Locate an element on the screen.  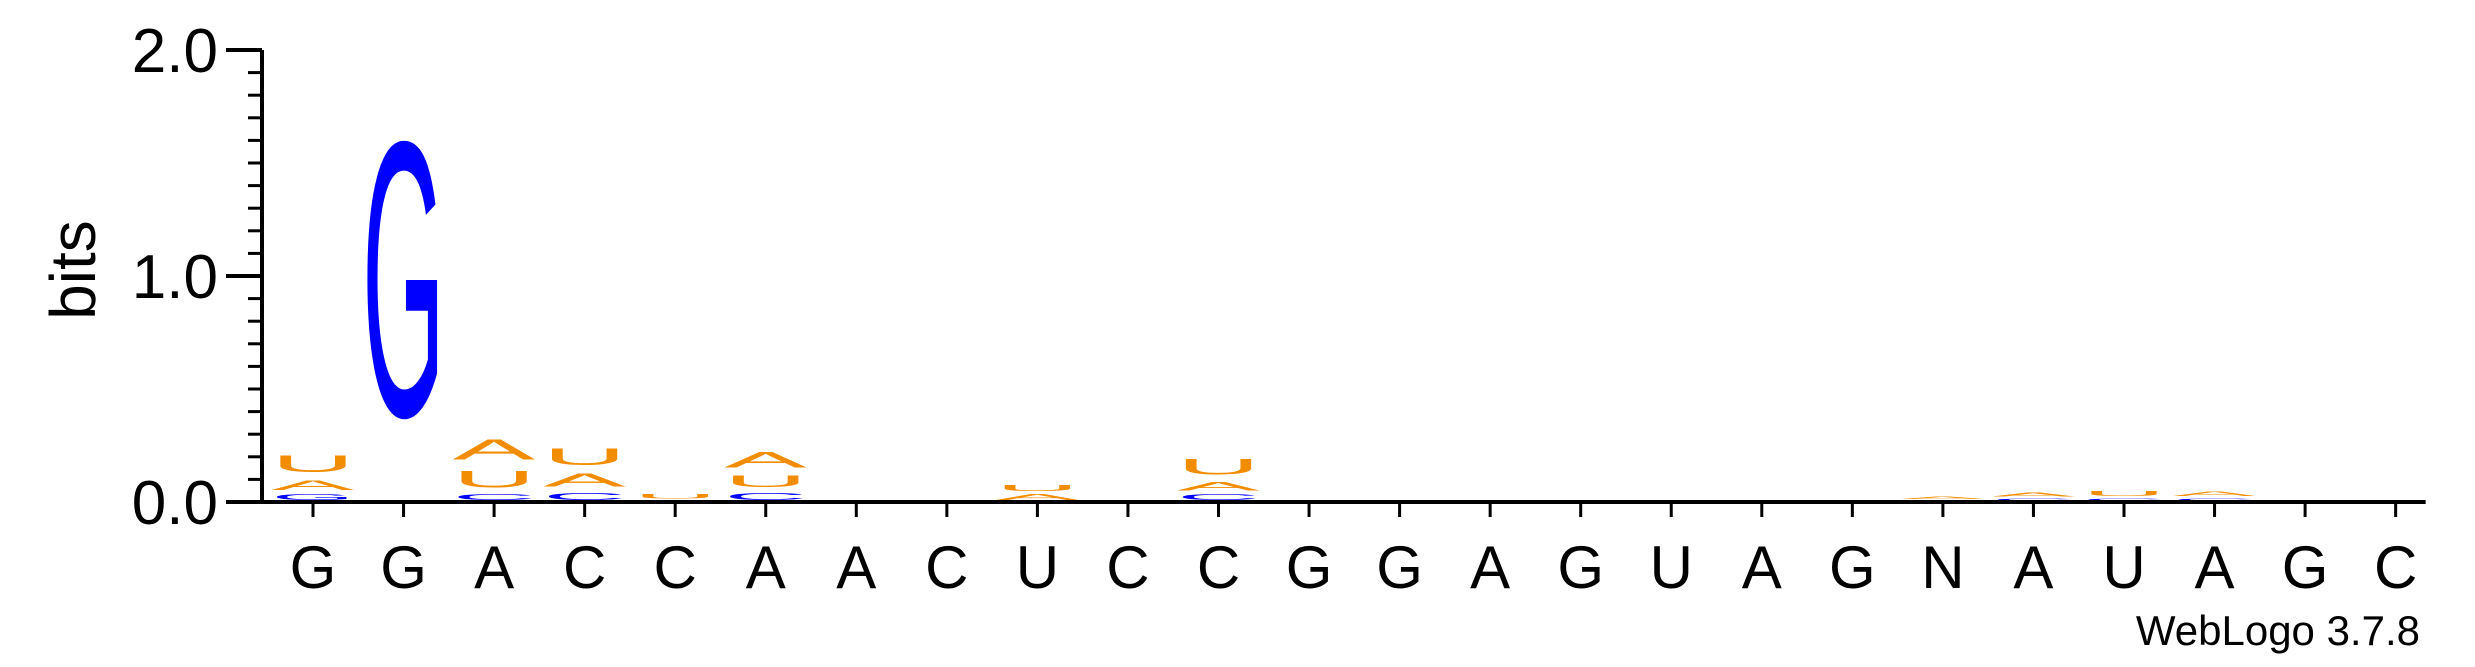
y-tick-label: 2.0 is located at coordinates (175, 51).